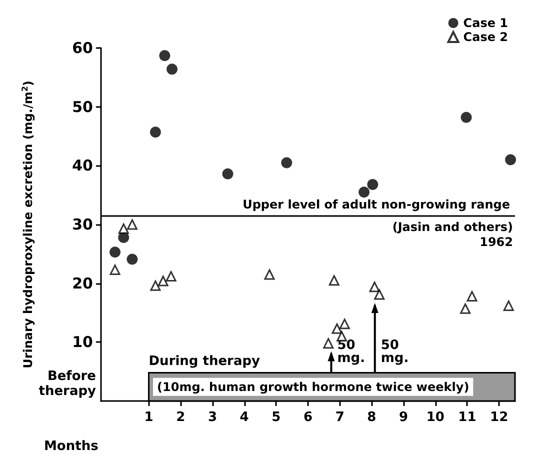 The image size is (541, 458). What do you see at coordinates (313, 387) in the screenshot?
I see `band-label: (10mg. human growth hormone twice weekly)` at bounding box center [313, 387].